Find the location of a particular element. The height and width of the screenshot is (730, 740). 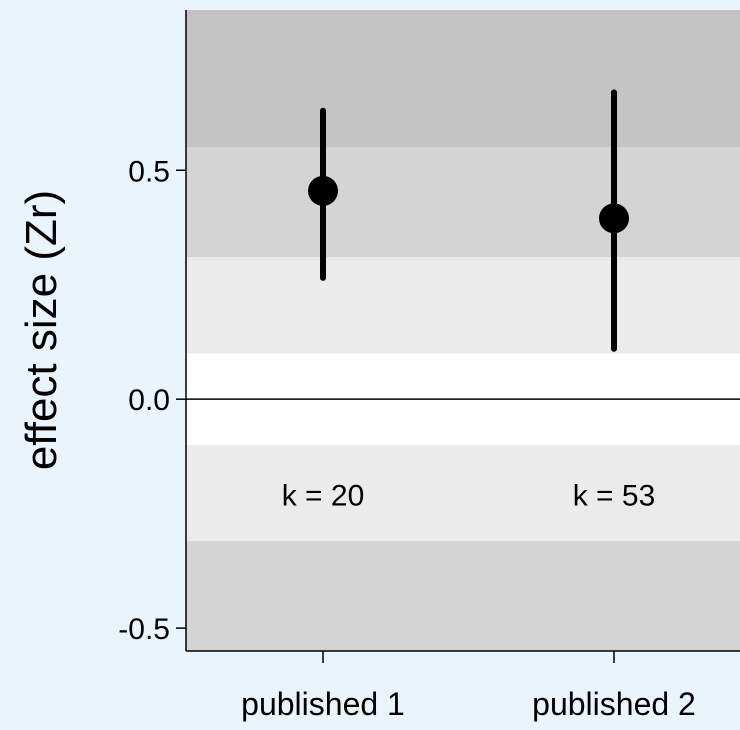

x-axis-ticks: published 1 published 2 is located at coordinates (468, 686).